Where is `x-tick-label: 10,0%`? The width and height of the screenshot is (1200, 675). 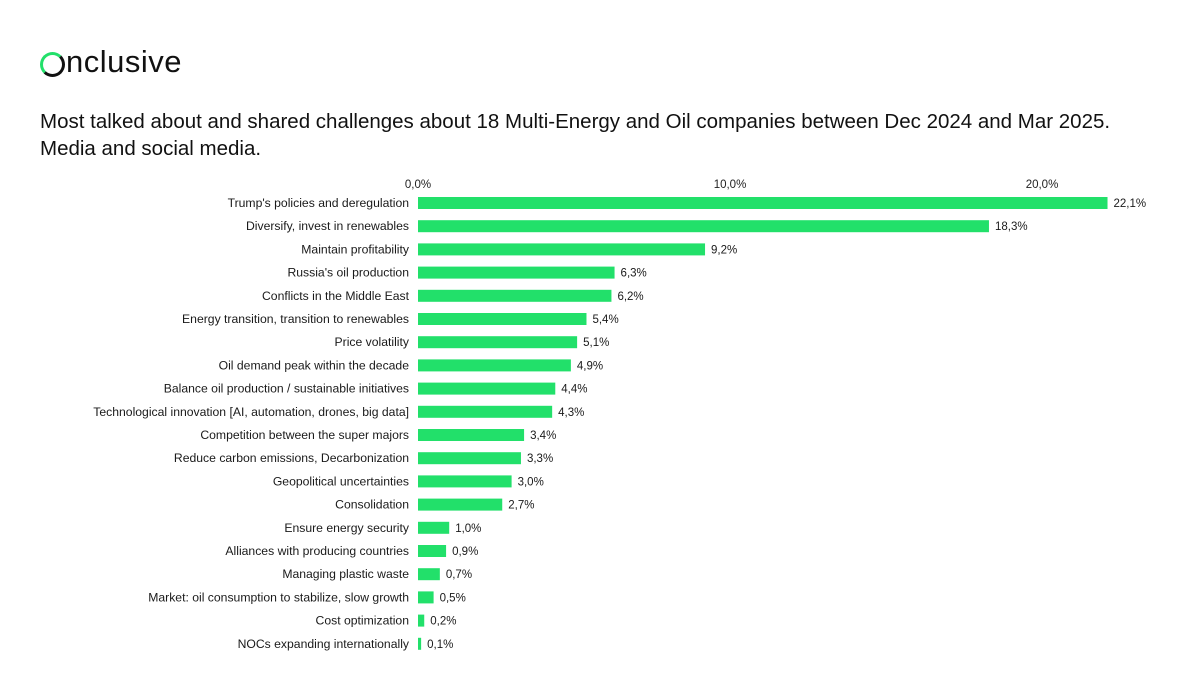
x-tick-label: 10,0% is located at coordinates (730, 185).